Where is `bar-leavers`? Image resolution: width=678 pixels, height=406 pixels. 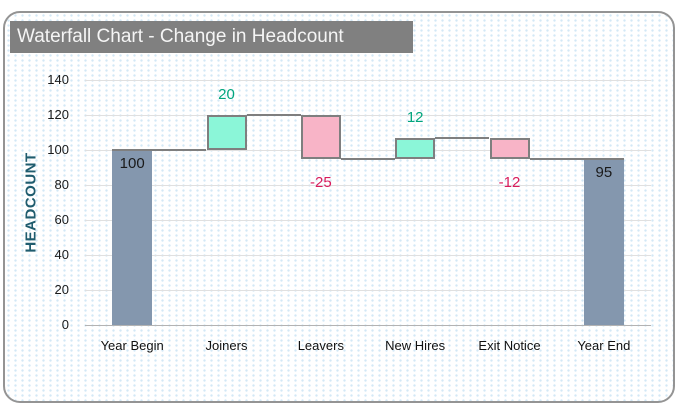 bar-leavers is located at coordinates (320, 137).